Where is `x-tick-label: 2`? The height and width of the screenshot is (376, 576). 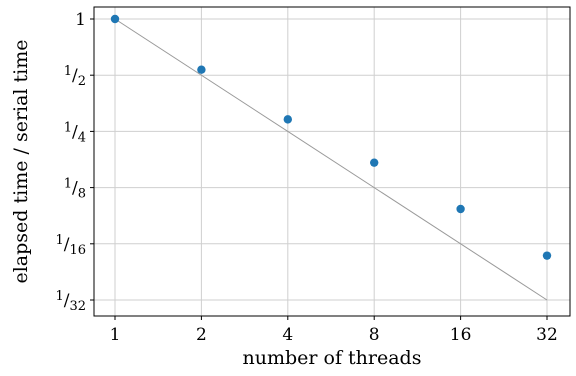
x-tick-label: 2 is located at coordinates (201, 335).